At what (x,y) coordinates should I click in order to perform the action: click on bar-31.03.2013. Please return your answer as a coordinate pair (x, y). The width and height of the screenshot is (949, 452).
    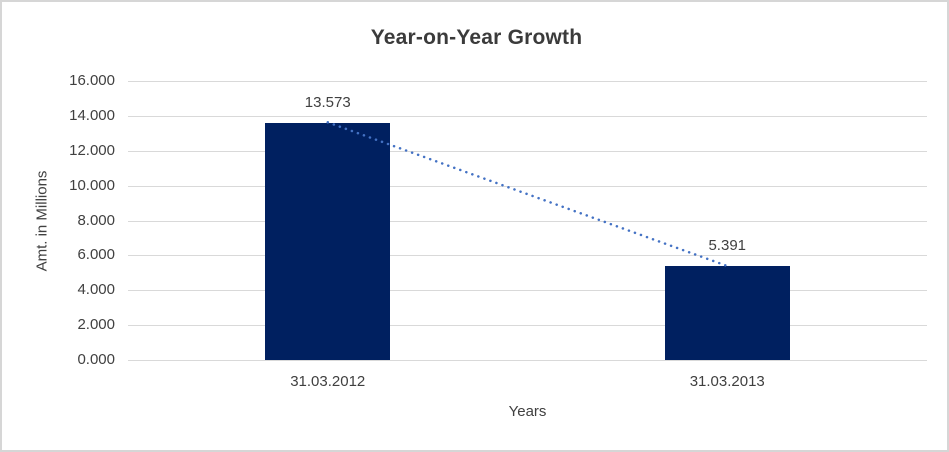
    Looking at the image, I should click on (727, 313).